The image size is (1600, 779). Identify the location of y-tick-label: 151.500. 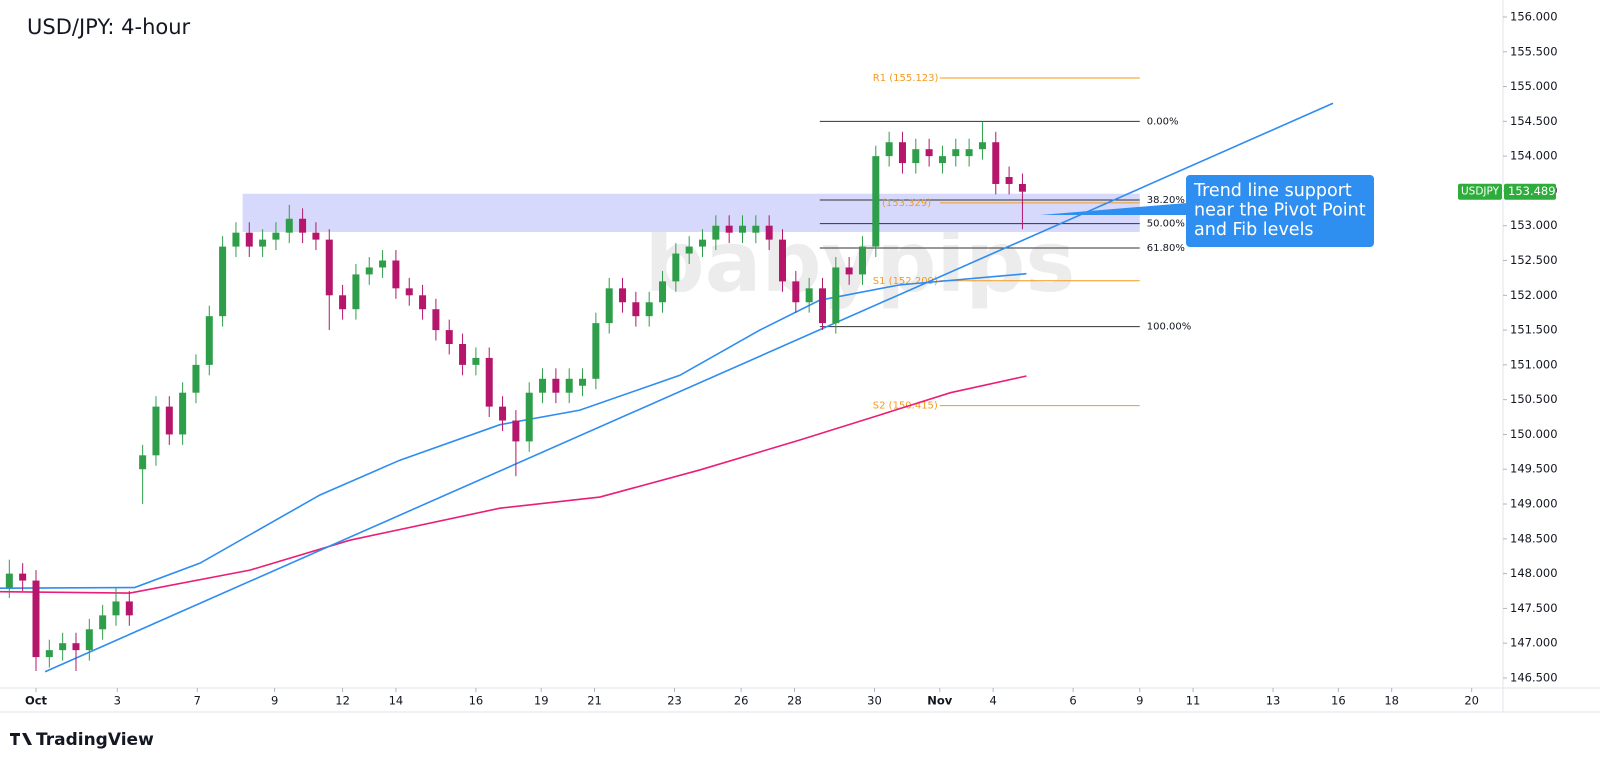
(1534, 330).